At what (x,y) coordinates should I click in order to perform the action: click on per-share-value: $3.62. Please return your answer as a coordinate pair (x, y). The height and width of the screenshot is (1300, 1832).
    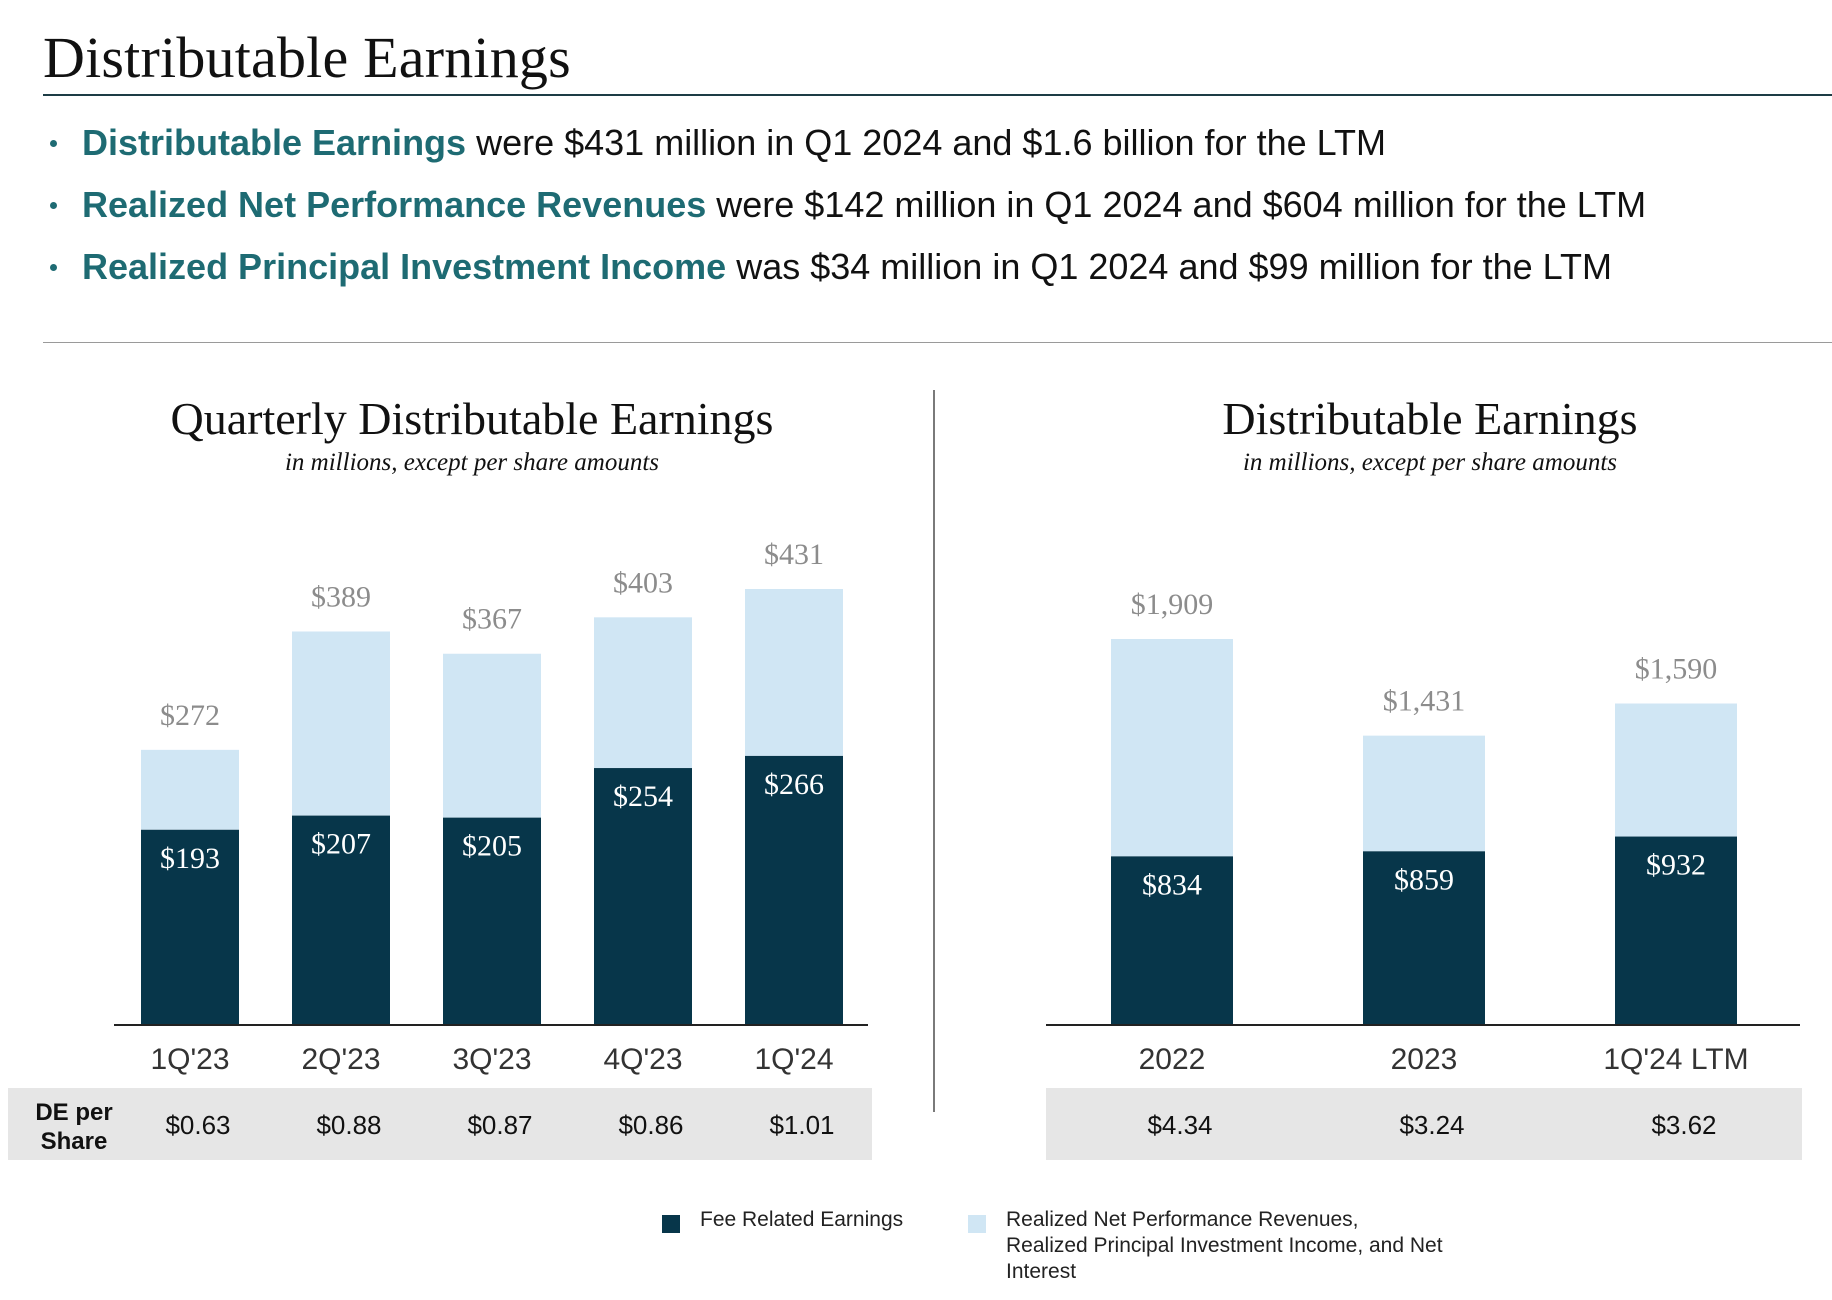
    Looking at the image, I should click on (1683, 1125).